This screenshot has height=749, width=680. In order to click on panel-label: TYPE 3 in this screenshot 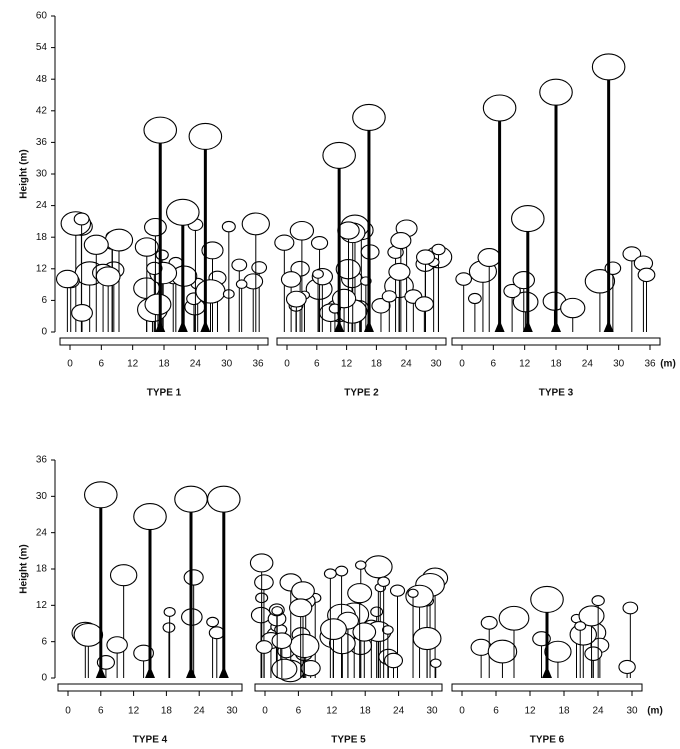, I will do `click(556, 393)`.